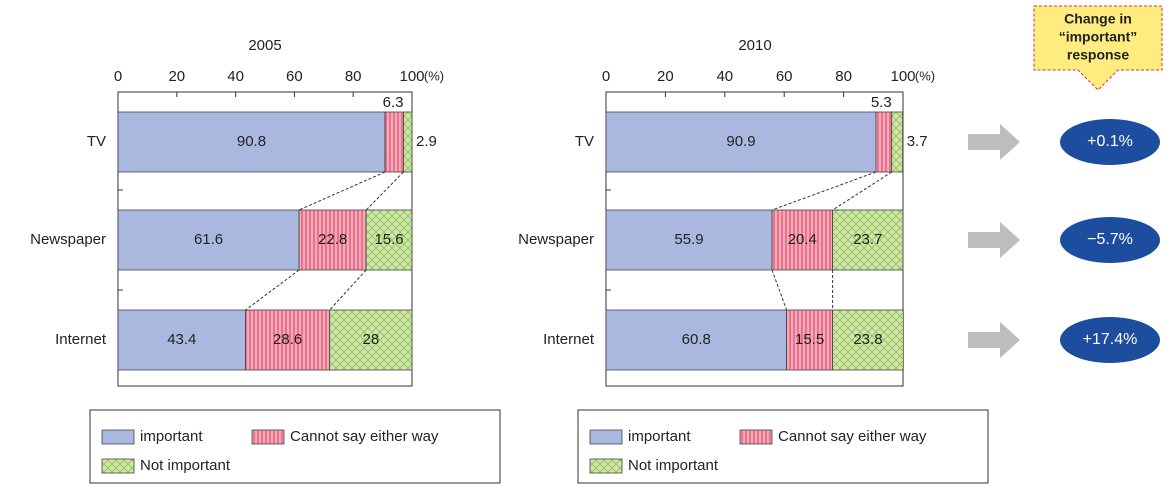 The height and width of the screenshot is (489, 1173). Describe the element at coordinates (917, 141) in the screenshot. I see `data-label: 3.7` at that location.